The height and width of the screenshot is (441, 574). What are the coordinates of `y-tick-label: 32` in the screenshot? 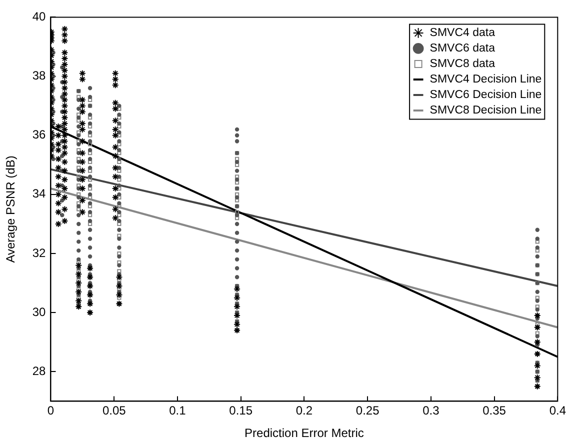 It's located at (39, 253).